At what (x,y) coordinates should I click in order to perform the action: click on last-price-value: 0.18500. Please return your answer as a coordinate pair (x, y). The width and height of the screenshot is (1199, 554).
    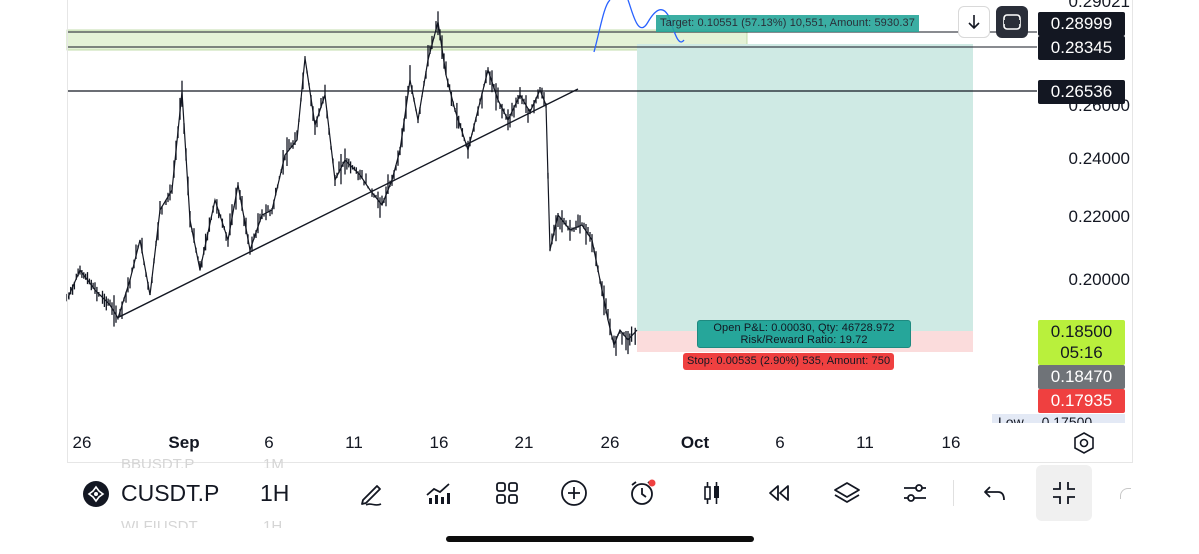
    Looking at the image, I should click on (1081, 331).